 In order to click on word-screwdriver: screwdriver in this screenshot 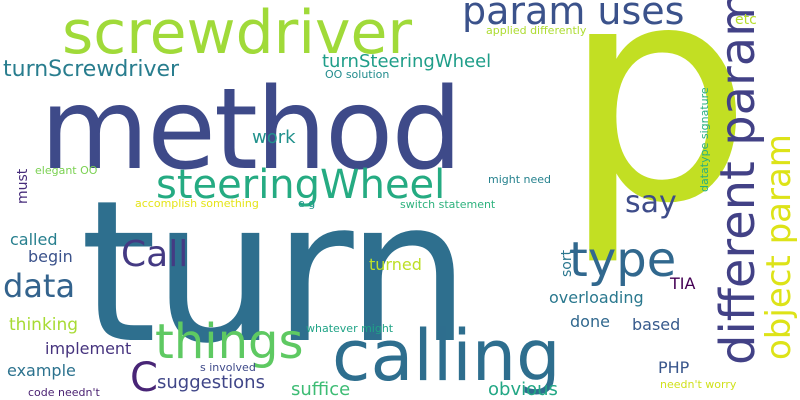, I will do `click(237, 34)`.